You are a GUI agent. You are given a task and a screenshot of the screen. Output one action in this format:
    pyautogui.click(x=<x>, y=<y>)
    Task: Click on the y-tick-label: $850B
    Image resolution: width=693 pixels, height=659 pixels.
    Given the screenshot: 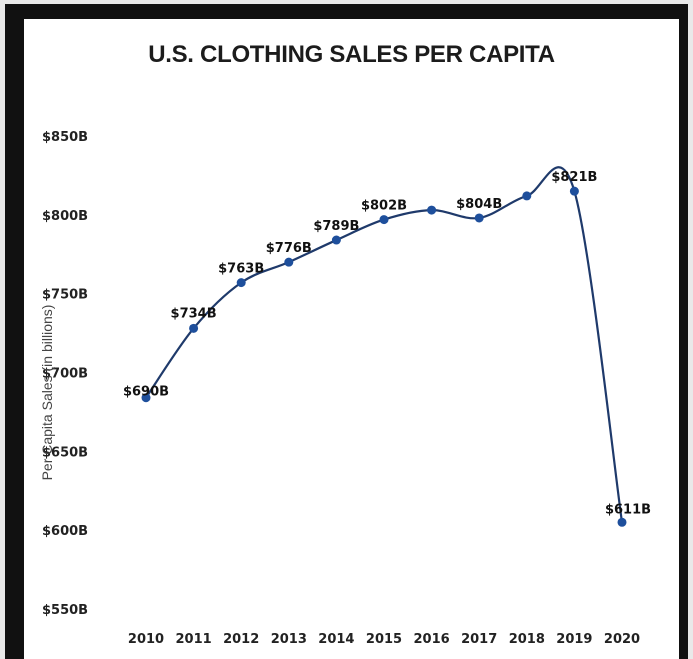 What is the action you would take?
    pyautogui.click(x=65, y=137)
    